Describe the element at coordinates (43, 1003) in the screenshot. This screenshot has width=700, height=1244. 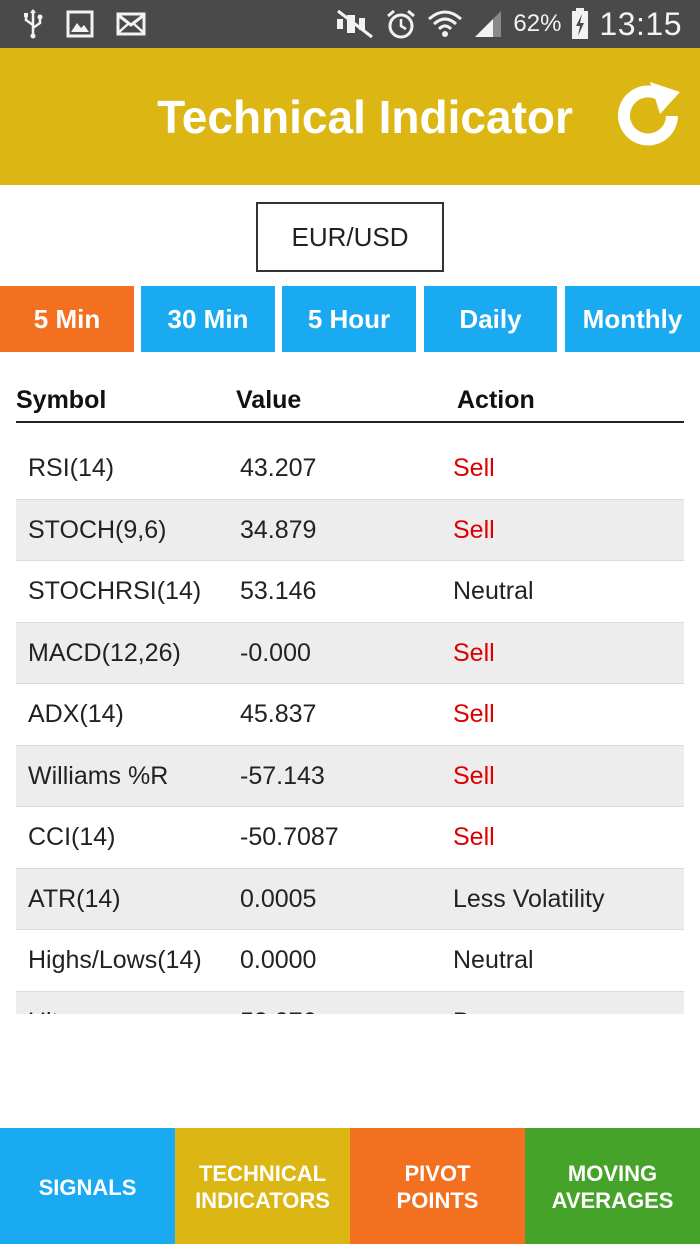
I see `row-symbol: Ult` at that location.